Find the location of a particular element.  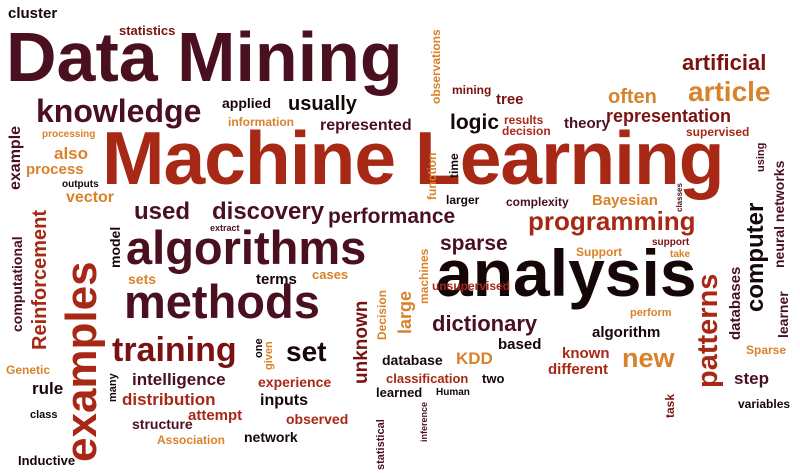

word-genetic: Genetic is located at coordinates (28, 370).